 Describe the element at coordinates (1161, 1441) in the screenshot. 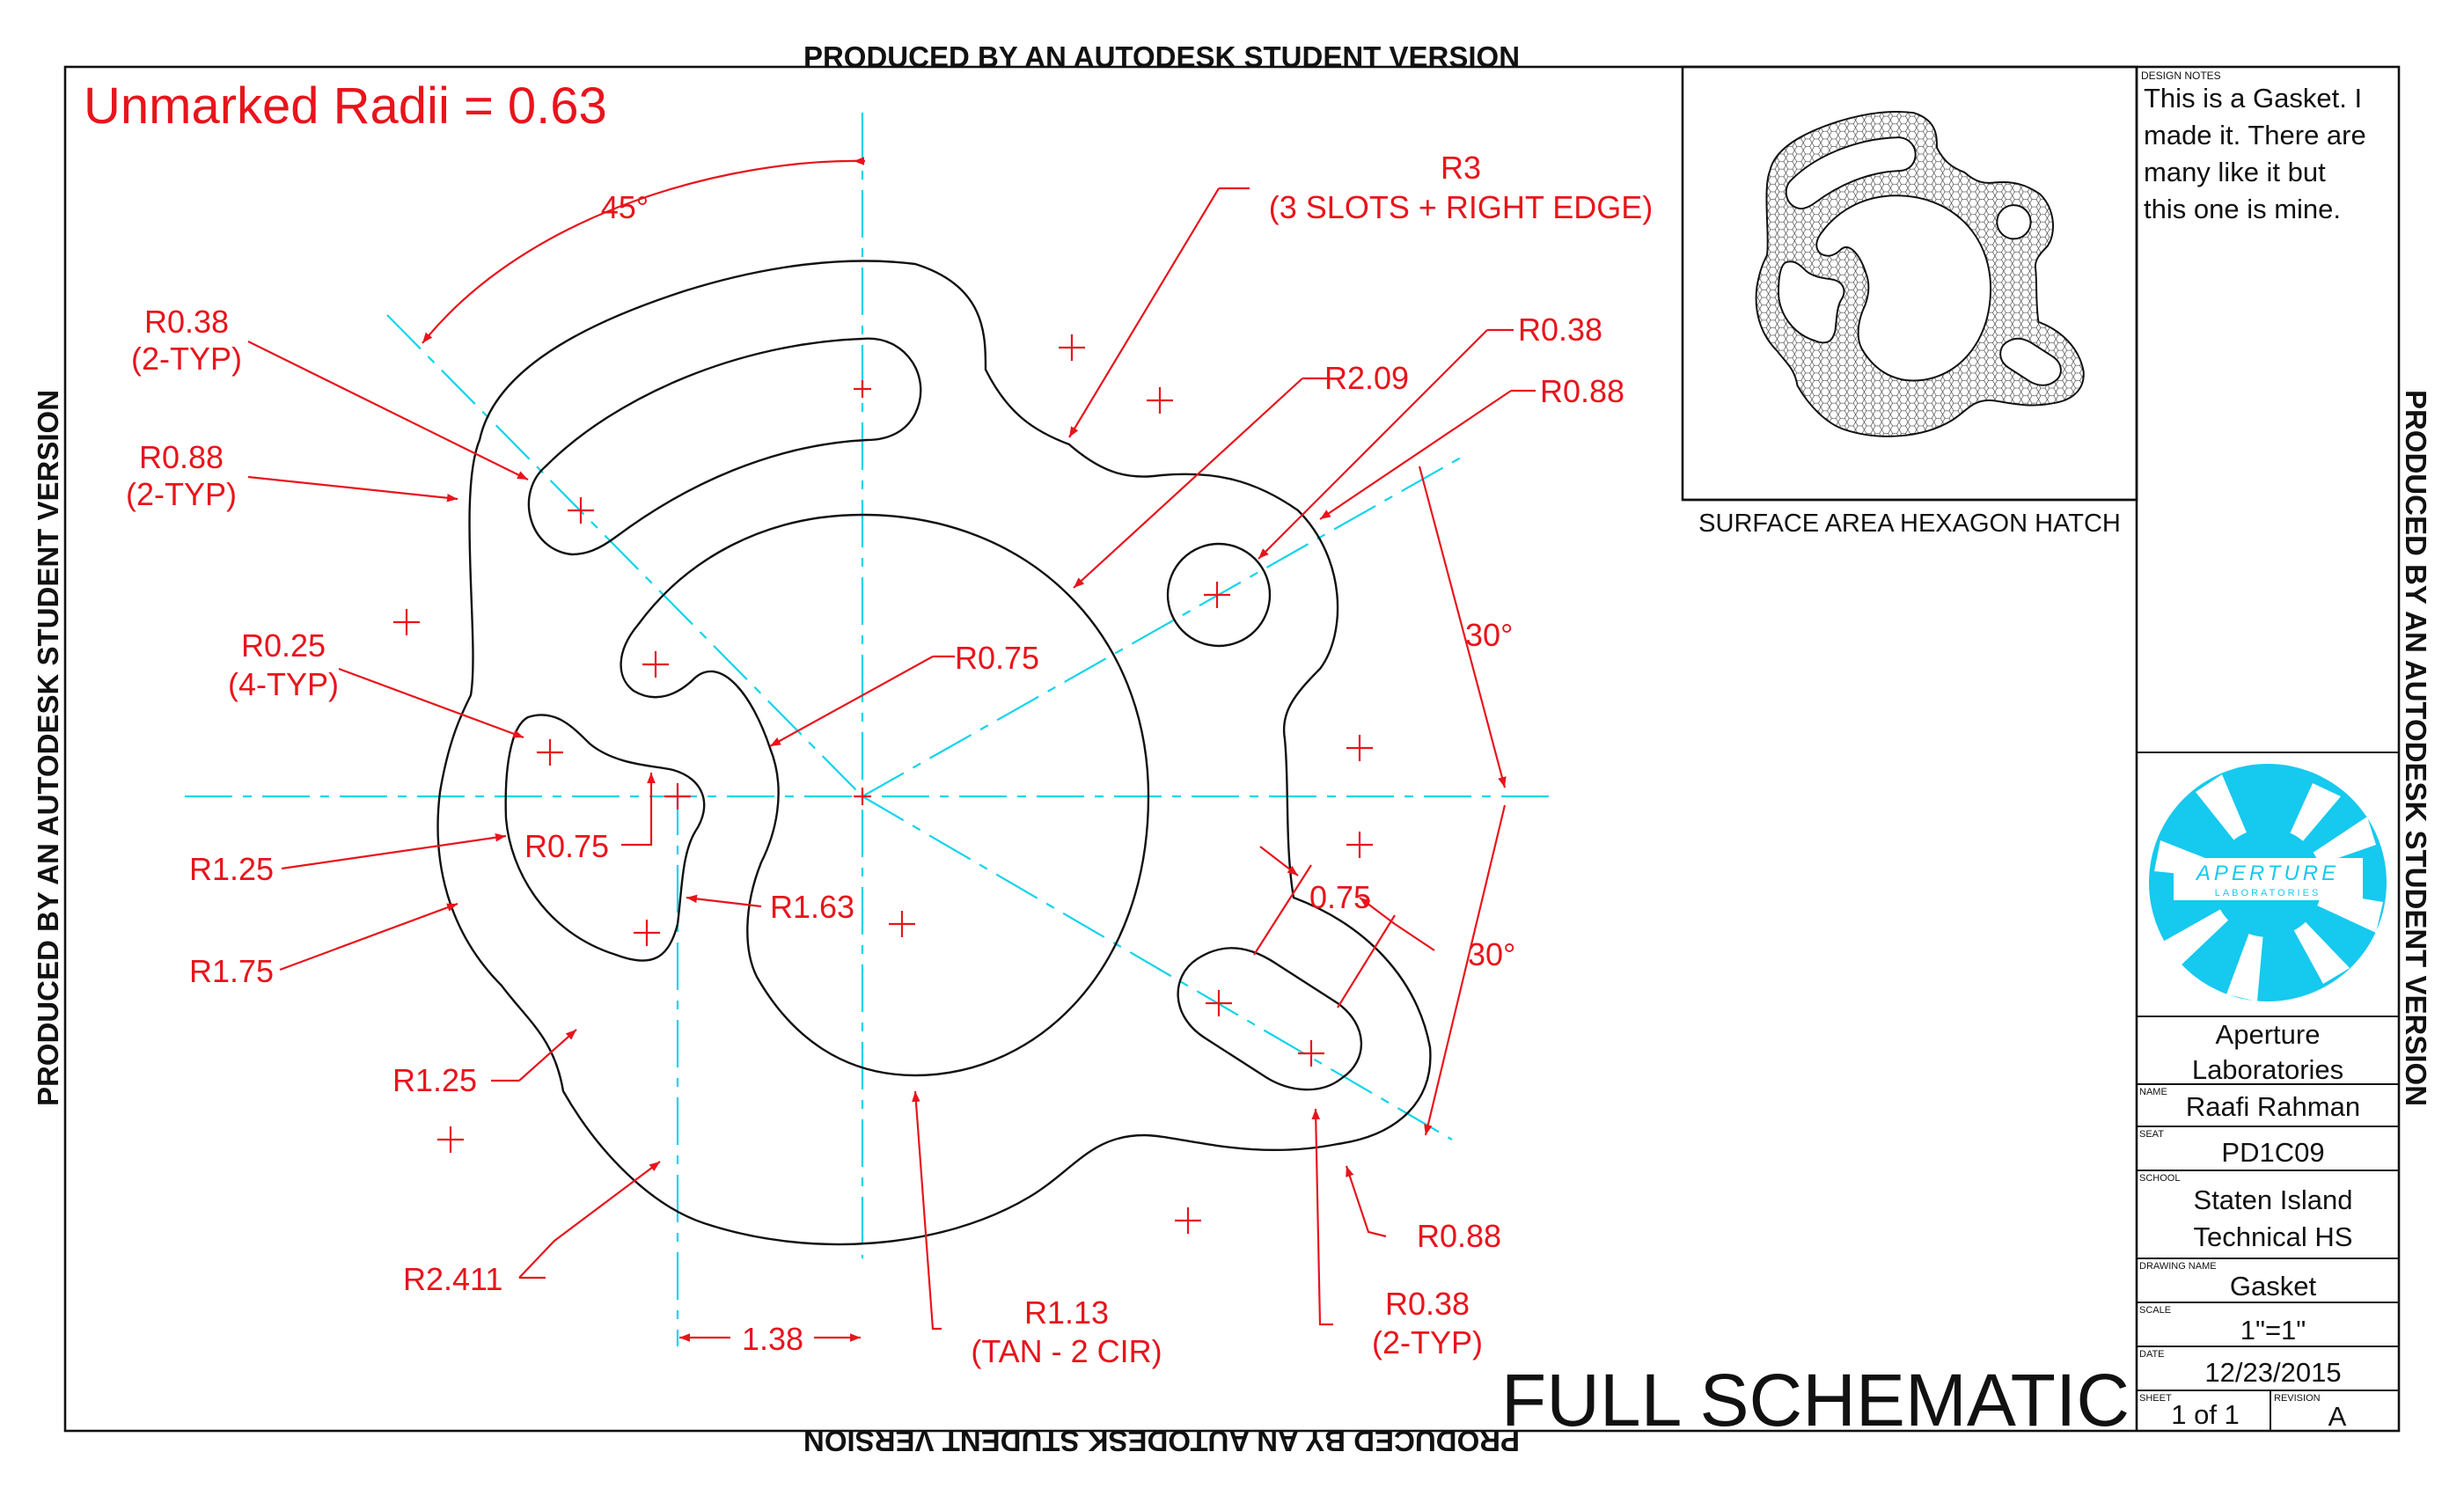

I see `watermark-bottom: PRODUCED BY AN AUTODESK STUDENT VERSION` at that location.